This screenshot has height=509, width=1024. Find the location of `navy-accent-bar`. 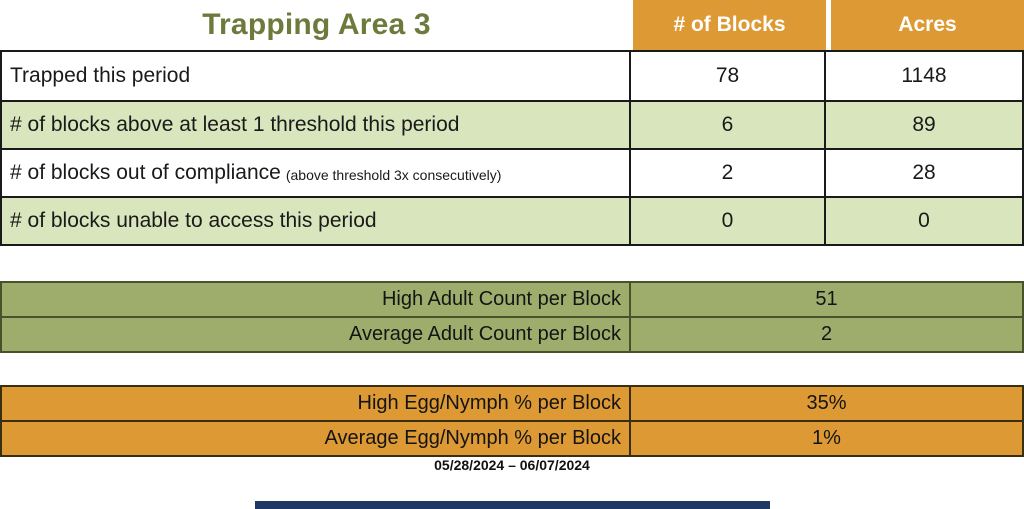

navy-accent-bar is located at coordinates (512, 505).